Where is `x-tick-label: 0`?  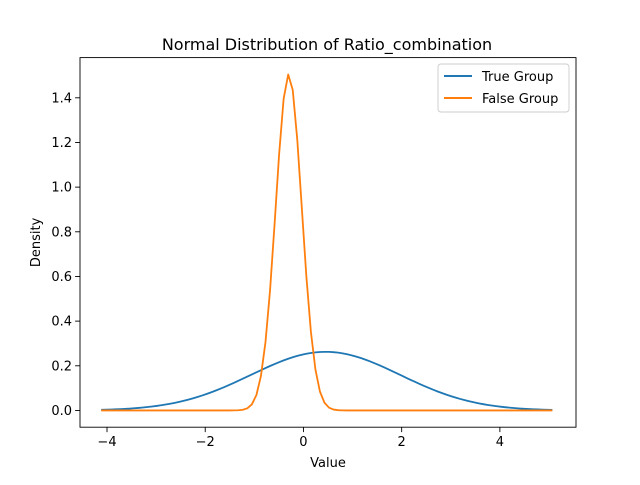
x-tick-label: 0 is located at coordinates (303, 442).